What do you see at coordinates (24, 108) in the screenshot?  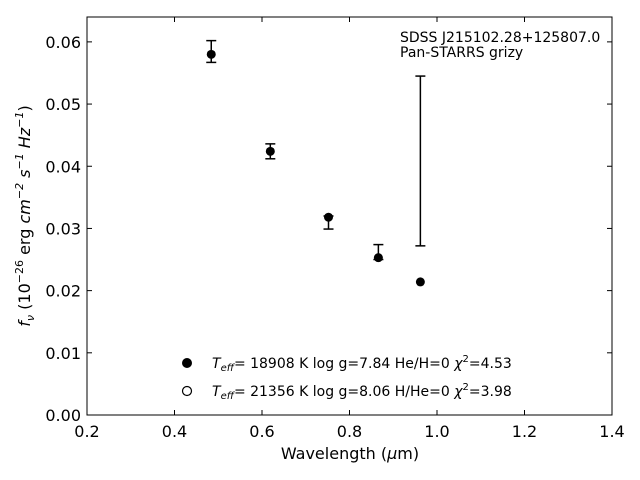 I see `y-label-close: )` at bounding box center [24, 108].